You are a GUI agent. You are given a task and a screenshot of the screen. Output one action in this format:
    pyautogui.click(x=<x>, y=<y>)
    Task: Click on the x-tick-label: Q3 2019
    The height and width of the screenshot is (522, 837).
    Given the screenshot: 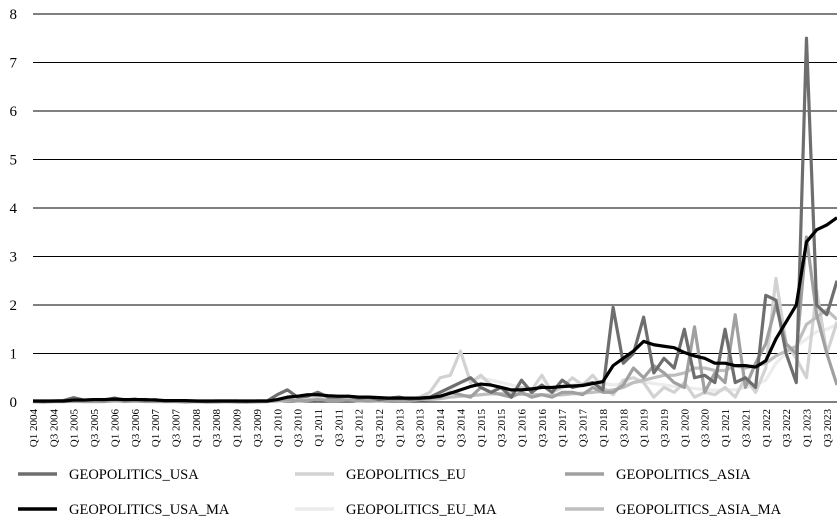 What is the action you would take?
    pyautogui.click(x=665, y=428)
    